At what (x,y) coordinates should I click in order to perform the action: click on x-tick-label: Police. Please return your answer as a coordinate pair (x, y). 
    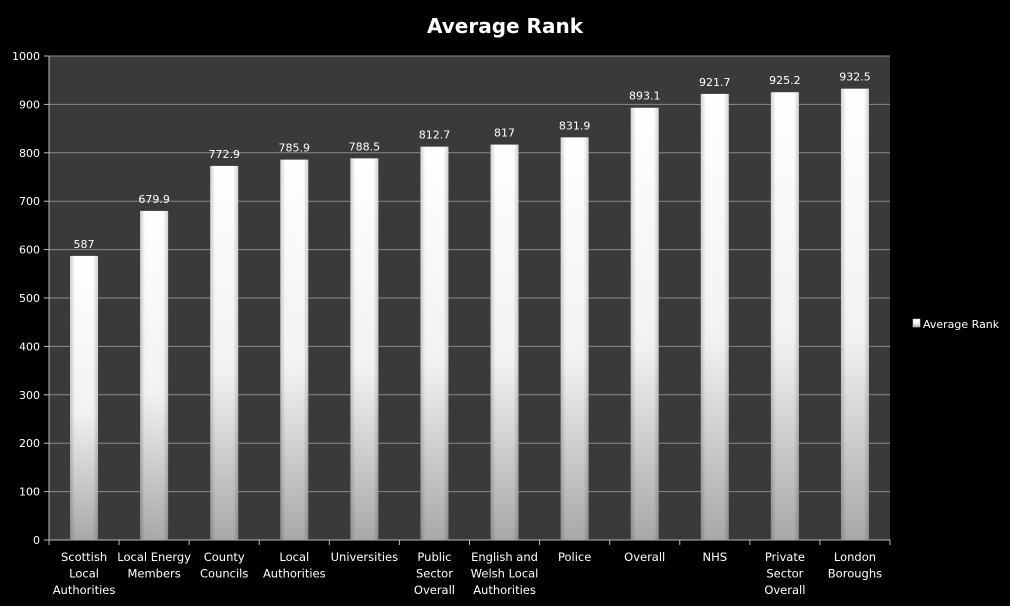
    Looking at the image, I should click on (574, 557).